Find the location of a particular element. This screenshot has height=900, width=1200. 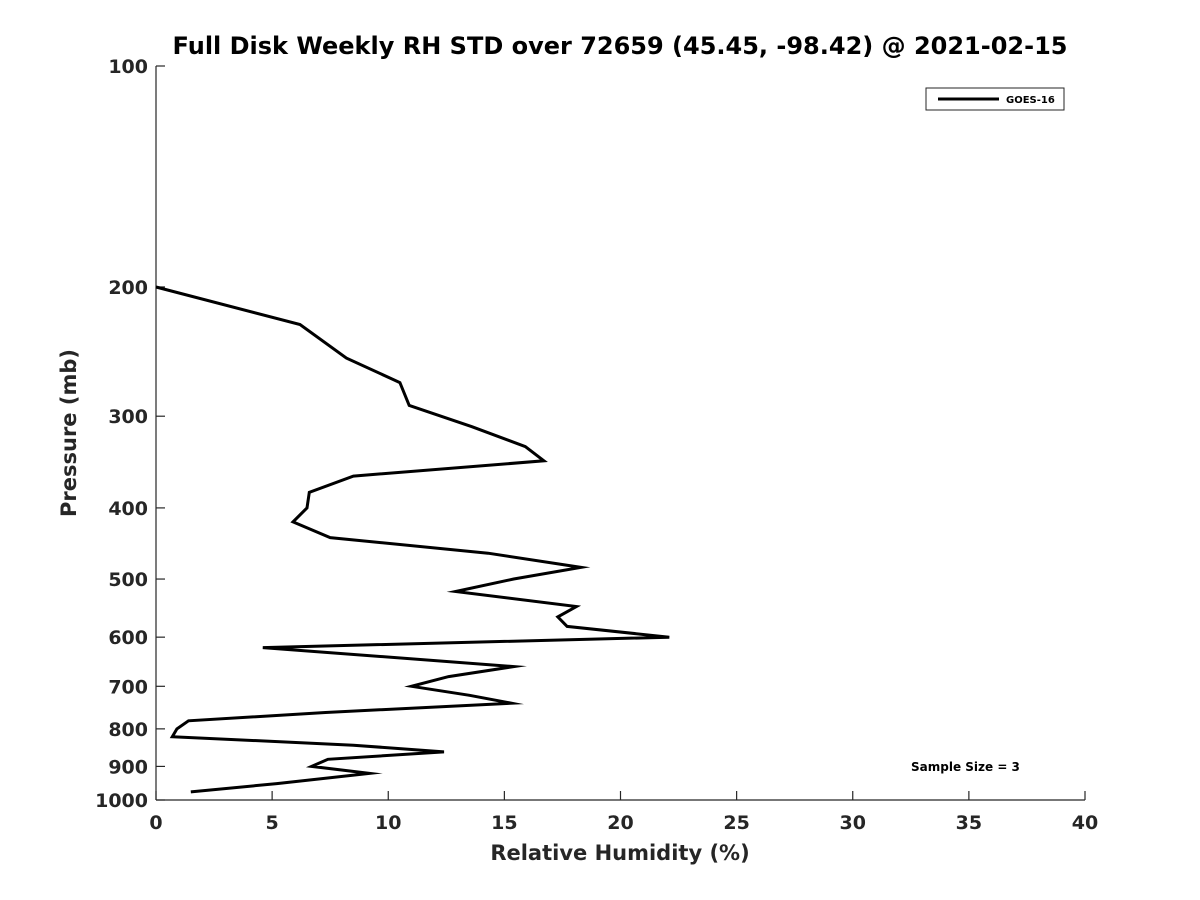

y-tick-label-100: 100 is located at coordinates (128, 67).